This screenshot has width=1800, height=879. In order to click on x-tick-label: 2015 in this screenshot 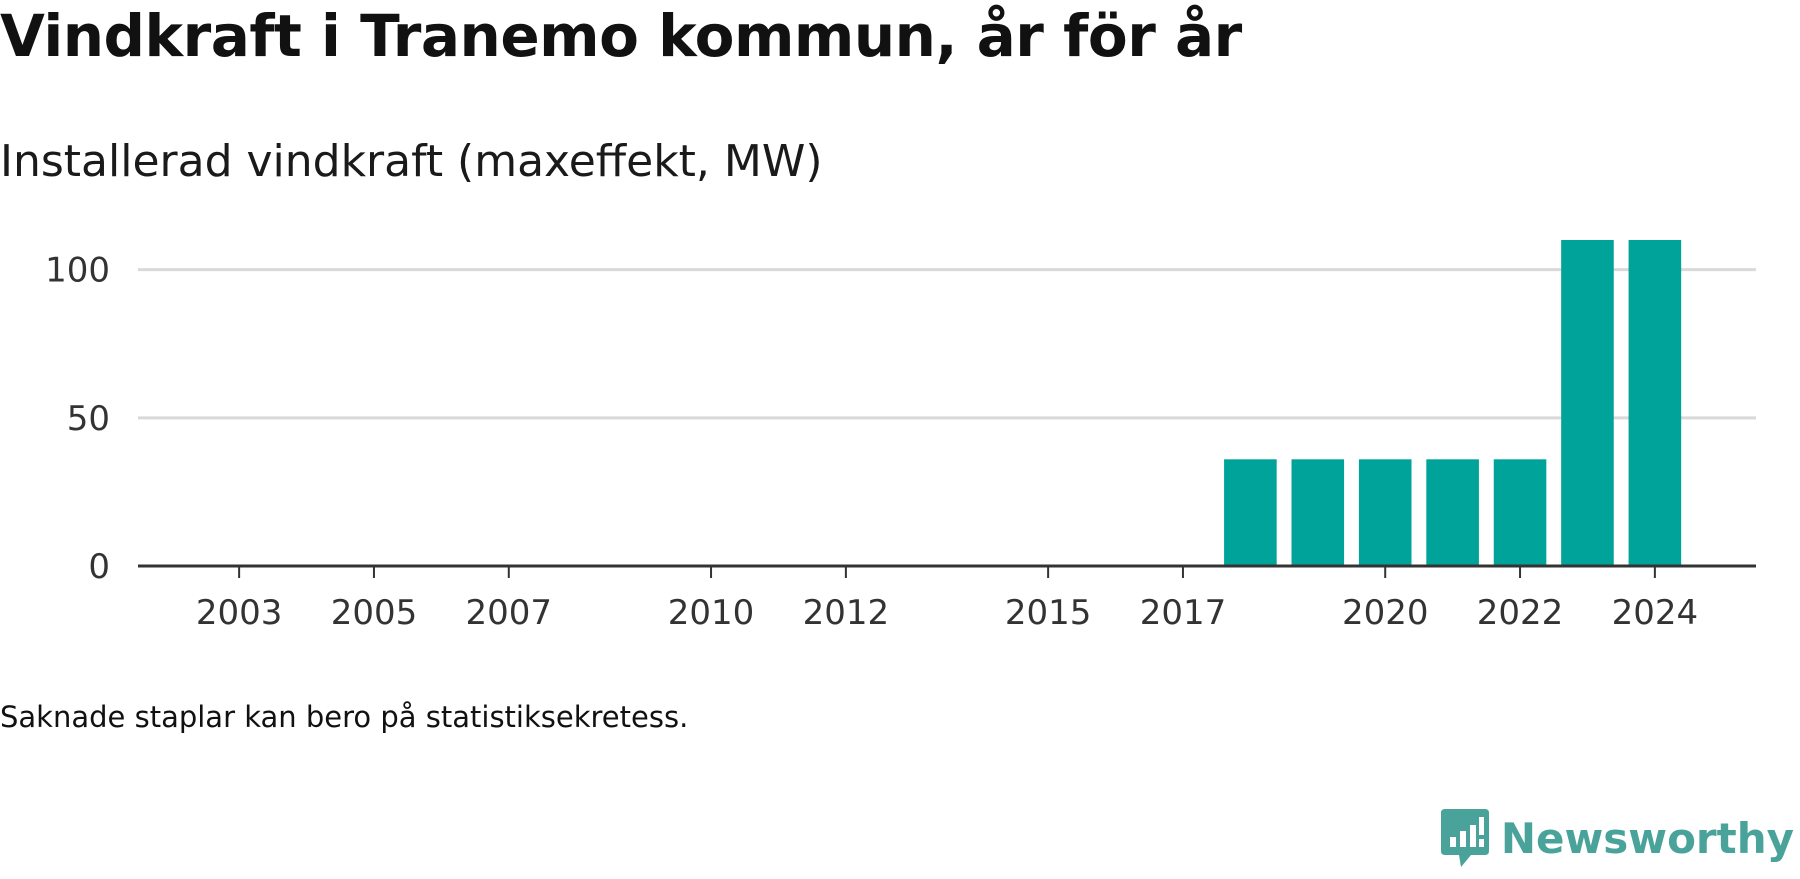, I will do `click(1048, 613)`.